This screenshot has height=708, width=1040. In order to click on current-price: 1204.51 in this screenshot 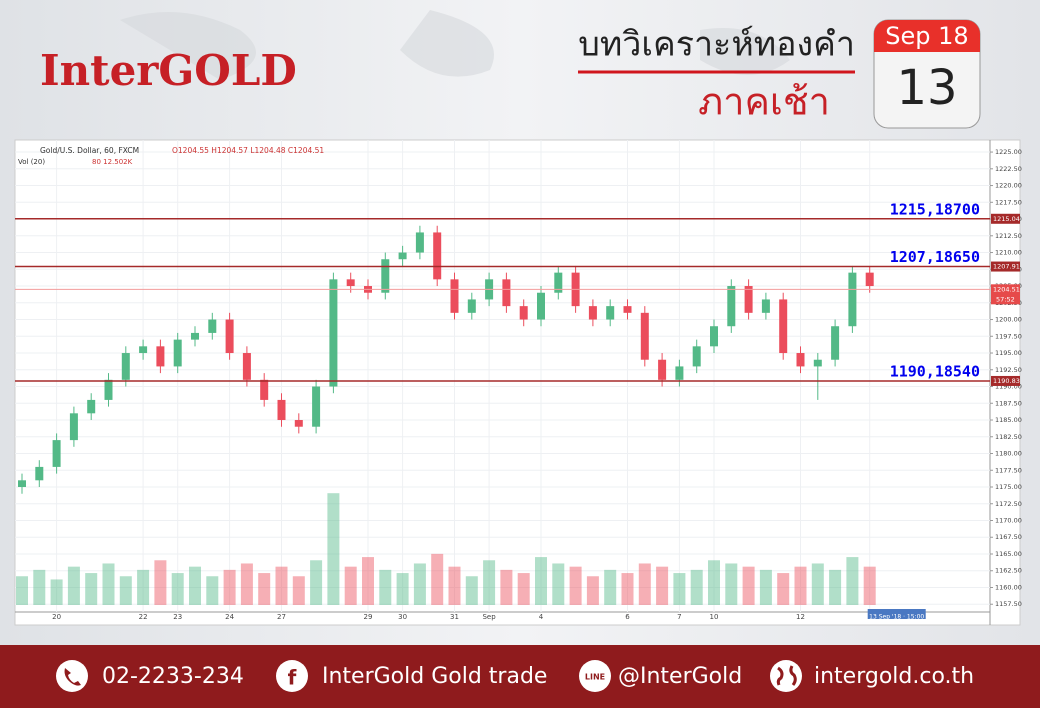, I will do `click(1006, 289)`.